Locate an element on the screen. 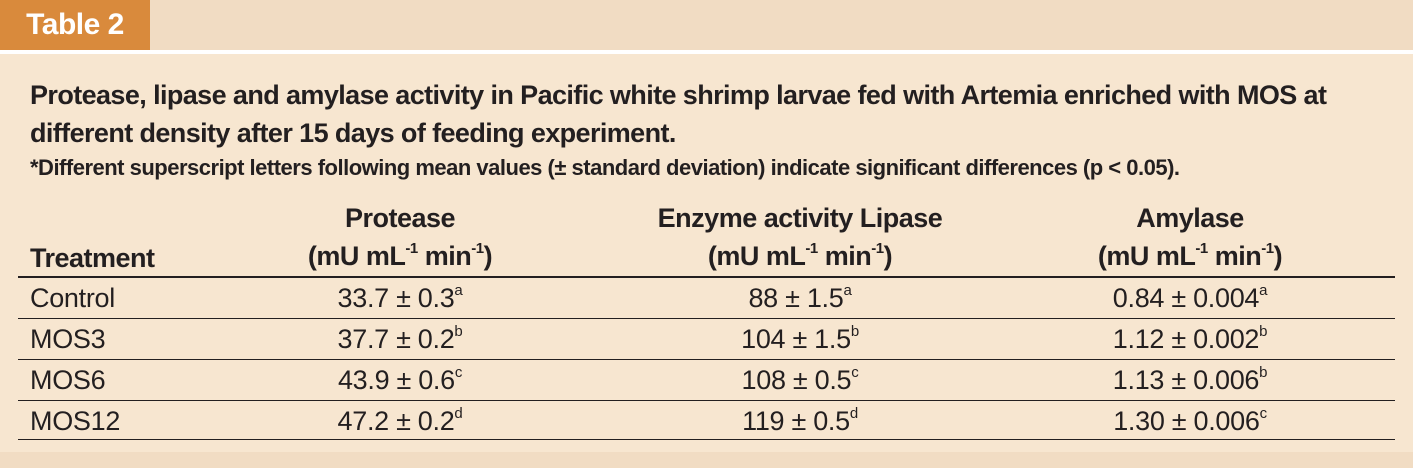  header-lipase: Enzyme activity Lipase (mU mL-1 min-1) is located at coordinates (800, 237).